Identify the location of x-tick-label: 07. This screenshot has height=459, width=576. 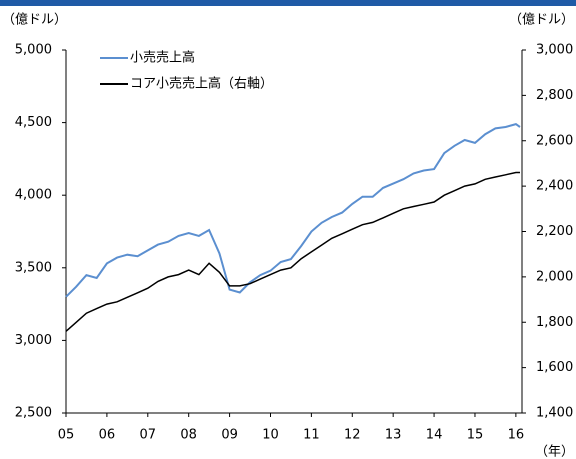
(148, 435).